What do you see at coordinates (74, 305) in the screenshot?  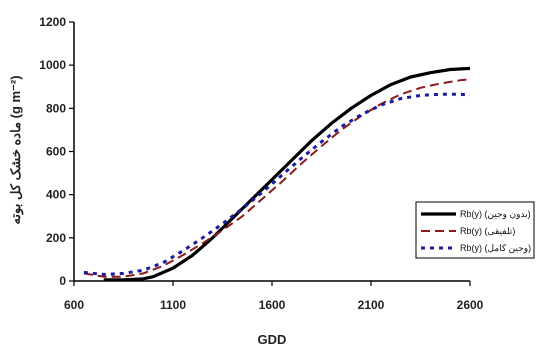 I see `x-tick-label: 600` at bounding box center [74, 305].